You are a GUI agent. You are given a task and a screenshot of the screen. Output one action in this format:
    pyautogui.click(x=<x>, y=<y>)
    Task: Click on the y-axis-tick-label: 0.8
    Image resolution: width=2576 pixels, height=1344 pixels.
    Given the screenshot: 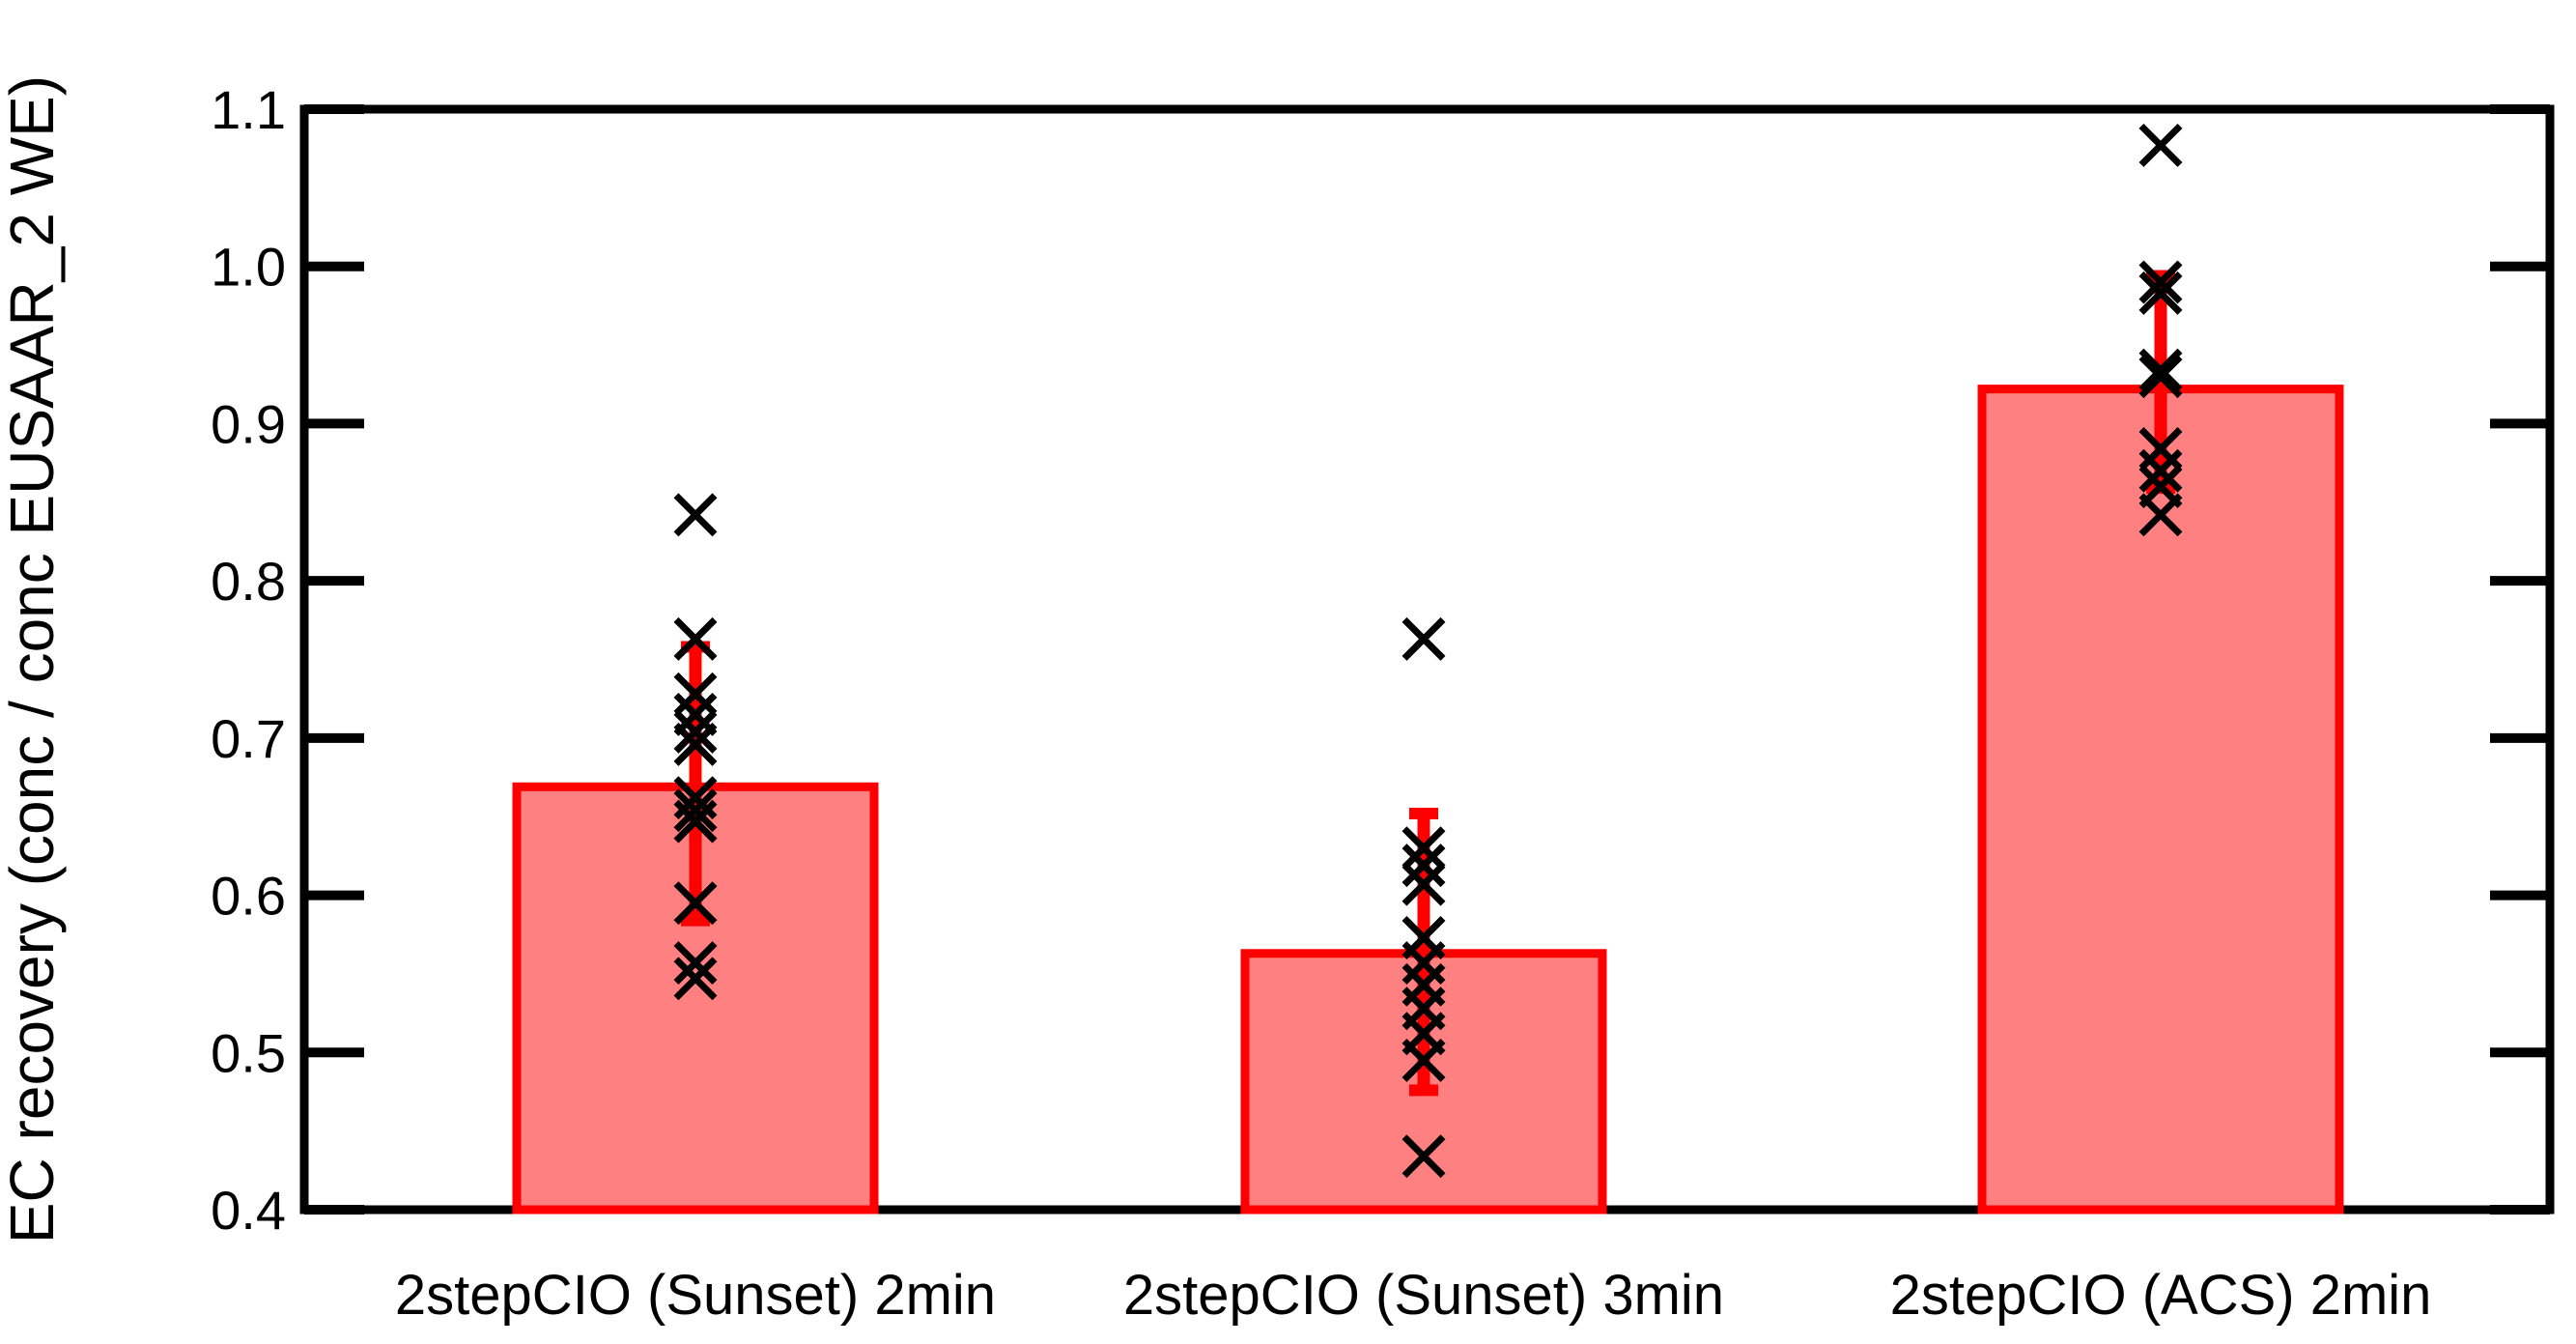 What is the action you would take?
    pyautogui.click(x=248, y=581)
    